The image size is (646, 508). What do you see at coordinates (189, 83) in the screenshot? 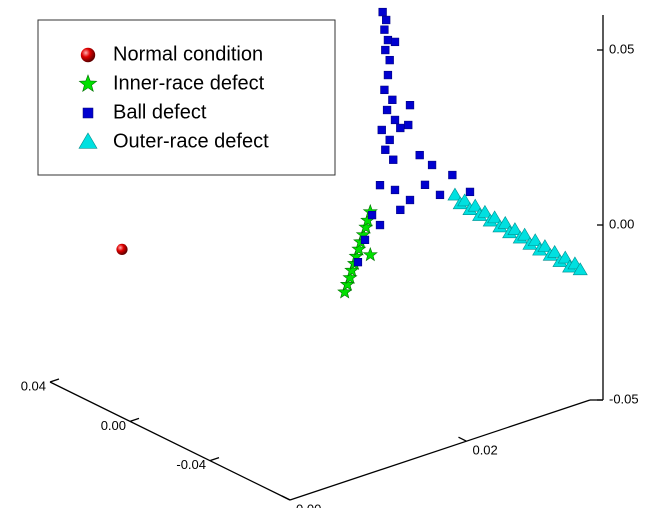
I see `legend-label: Inner-race defect` at bounding box center [189, 83].